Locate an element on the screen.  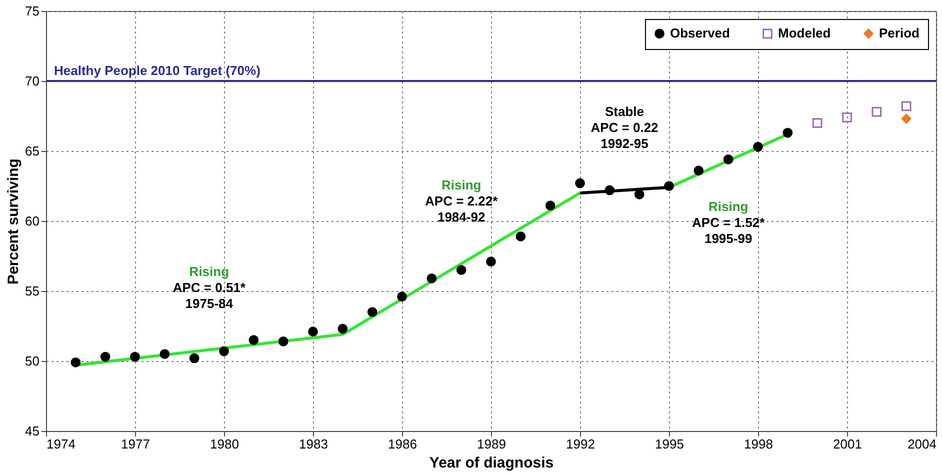
x-axis-title: Year of diagnosis is located at coordinates (491, 463).